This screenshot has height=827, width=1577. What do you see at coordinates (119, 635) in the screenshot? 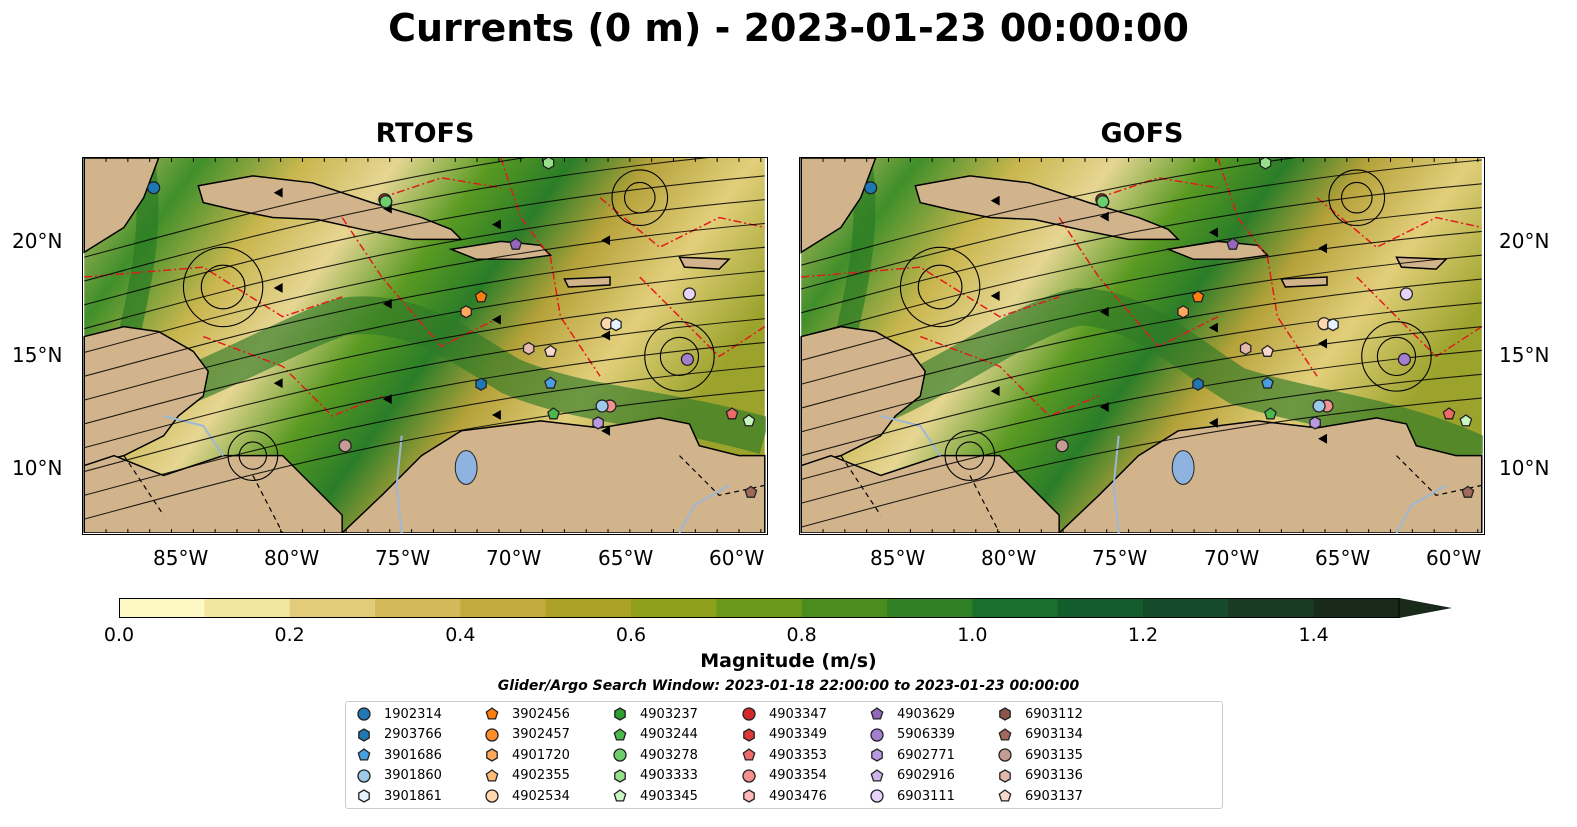
I see `colorbar-tick: 0.0` at bounding box center [119, 635].